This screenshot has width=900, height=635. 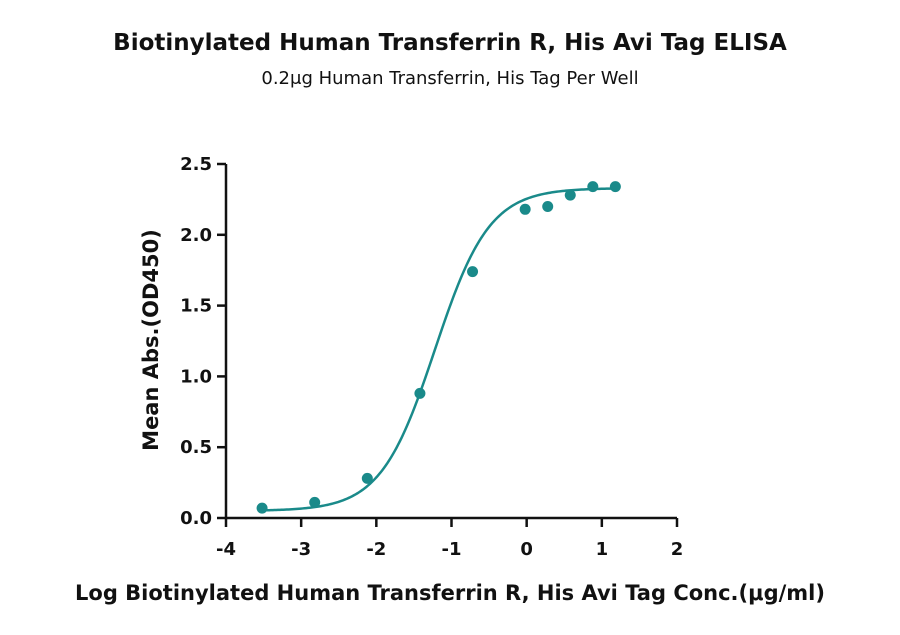 I want to click on x-tick-label: -4, so click(x=226, y=549).